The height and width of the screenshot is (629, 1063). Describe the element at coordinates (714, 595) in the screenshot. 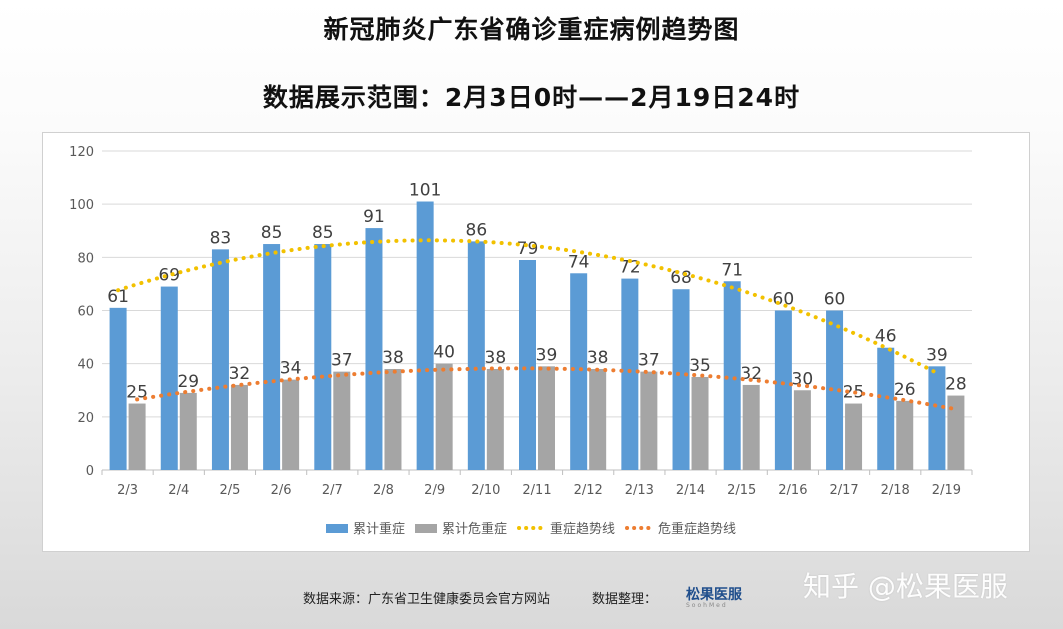

I see `logo-text: 松果医服` at that location.